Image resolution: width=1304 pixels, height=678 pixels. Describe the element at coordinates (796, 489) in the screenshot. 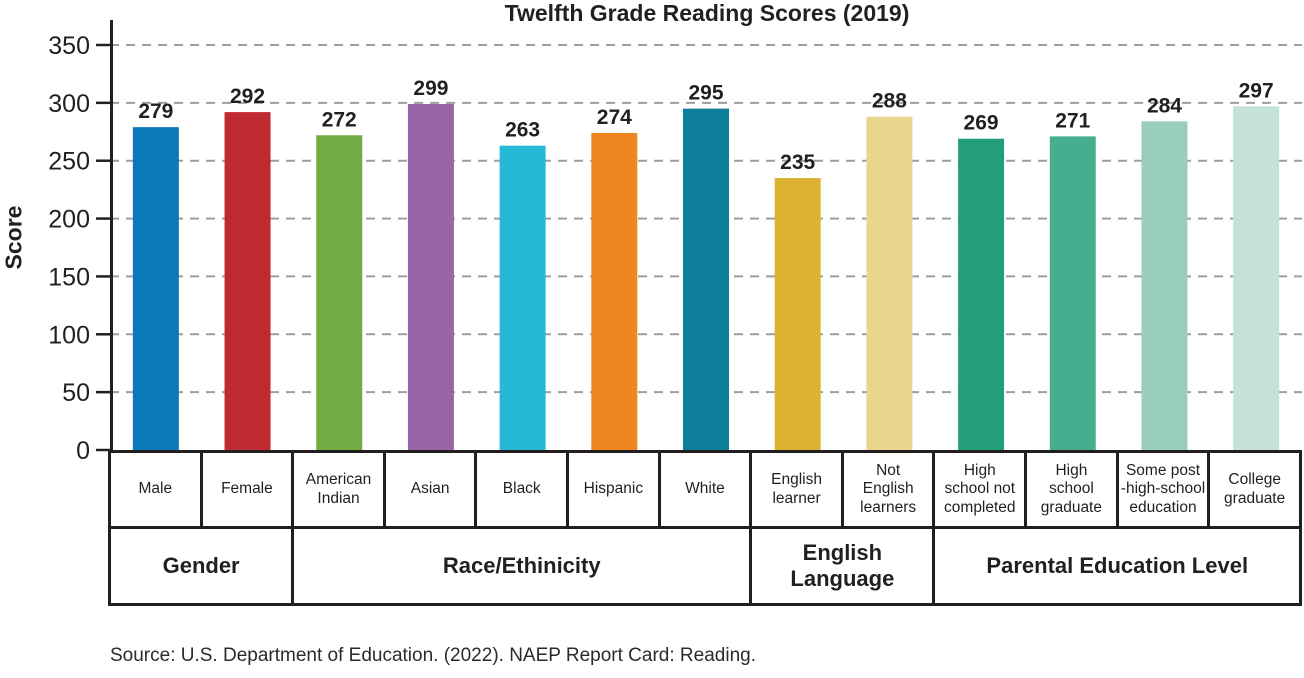

I see `category-cell-english-learner: English learner` at that location.